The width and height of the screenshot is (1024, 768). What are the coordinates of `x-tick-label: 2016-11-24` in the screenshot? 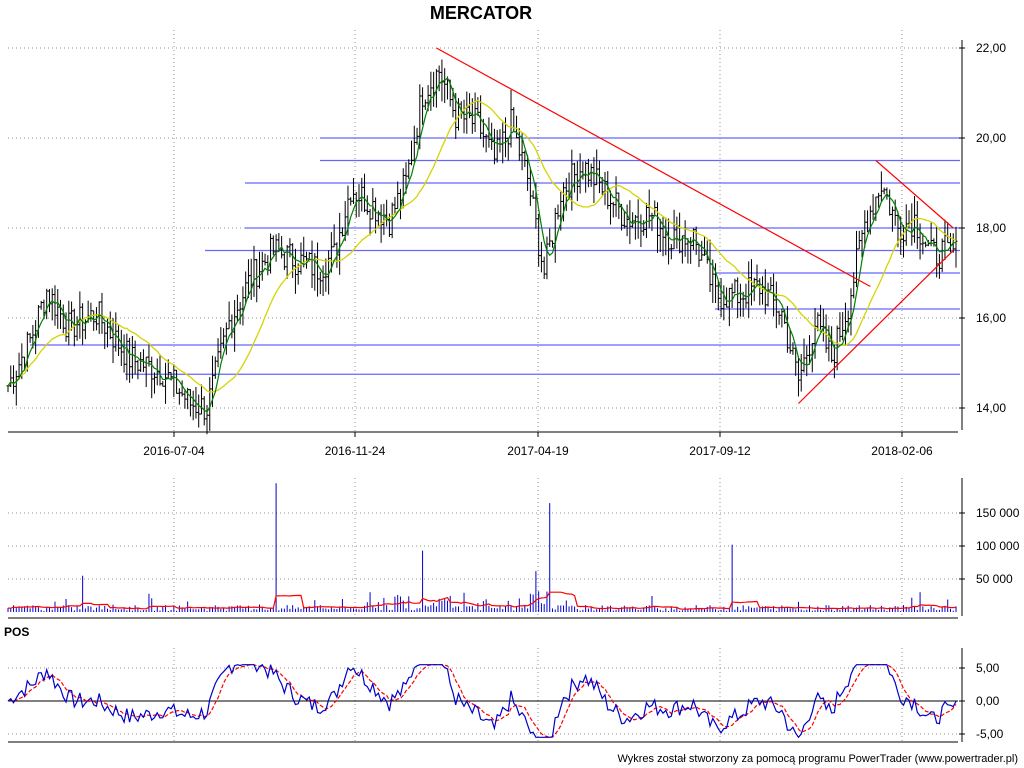 It's located at (355, 451).